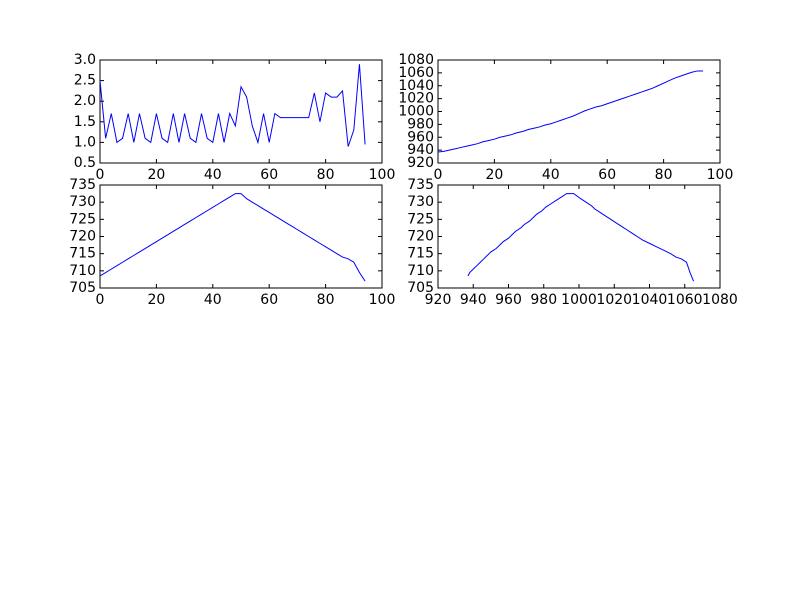 The height and width of the screenshot is (600, 800). Describe the element at coordinates (85, 142) in the screenshot. I see `y-tick-label: 1.0` at that location.